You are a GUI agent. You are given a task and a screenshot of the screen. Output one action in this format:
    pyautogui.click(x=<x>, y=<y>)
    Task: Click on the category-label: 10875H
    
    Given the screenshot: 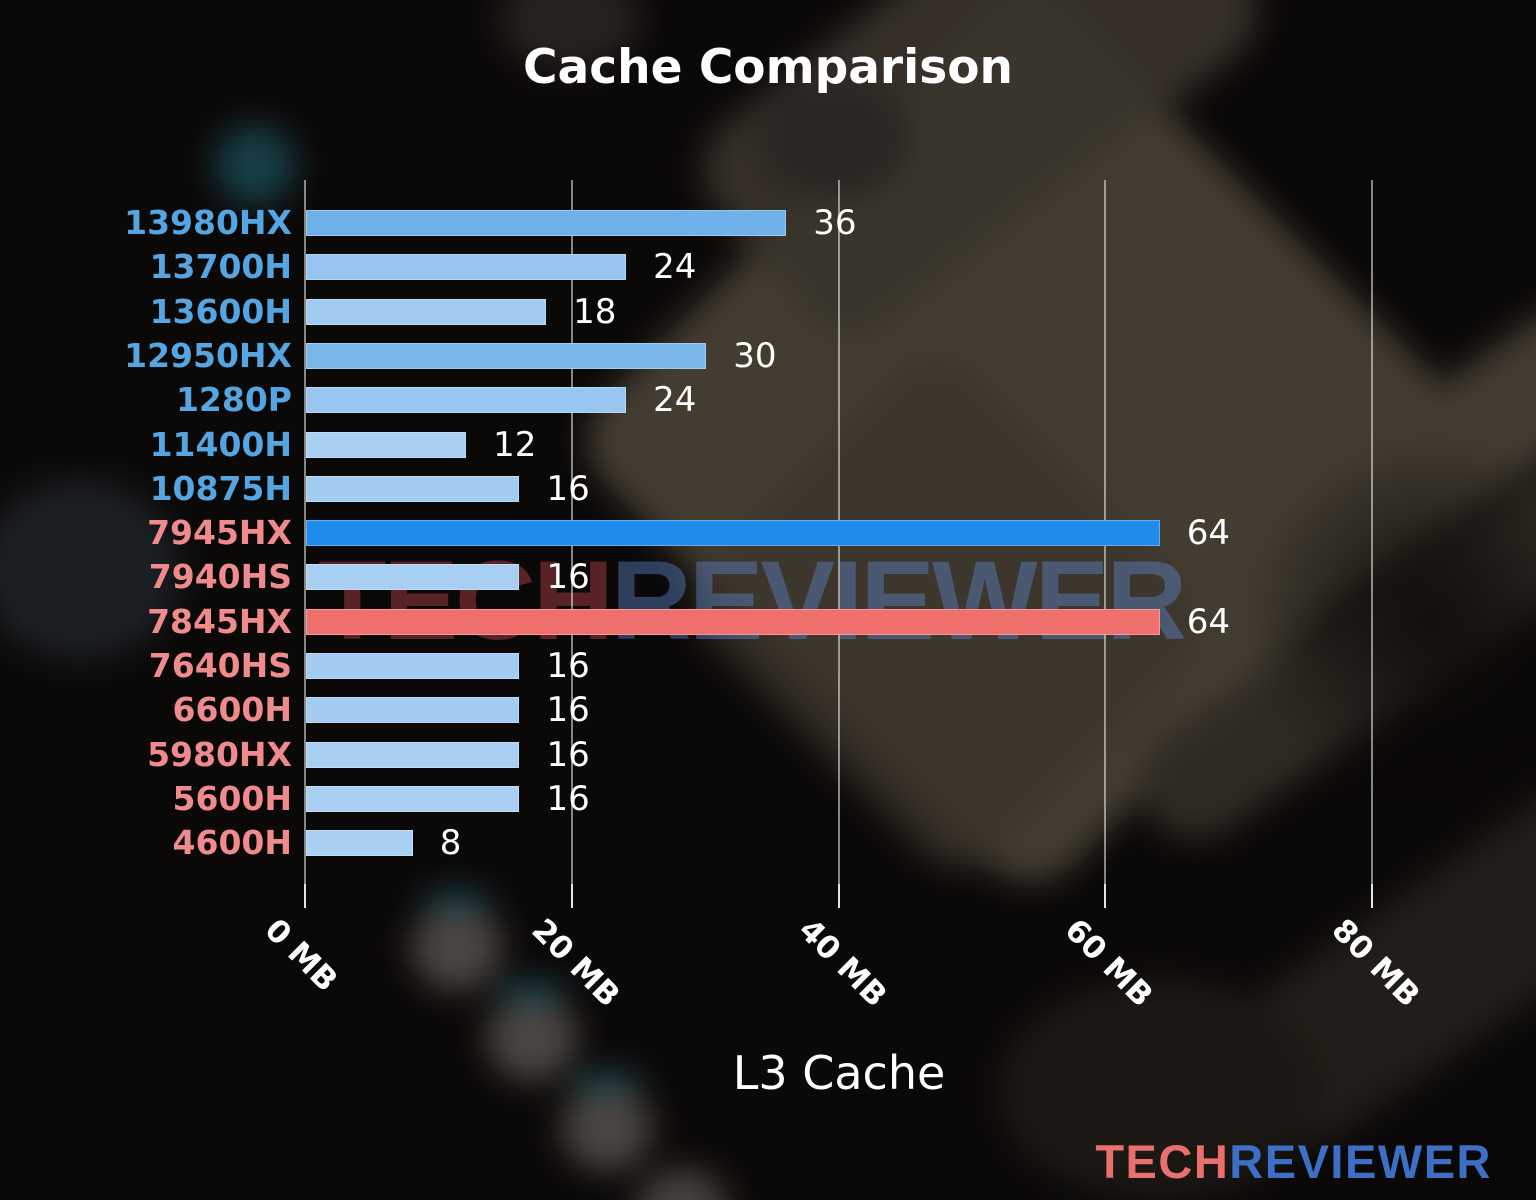 What is the action you would take?
    pyautogui.click(x=220, y=488)
    